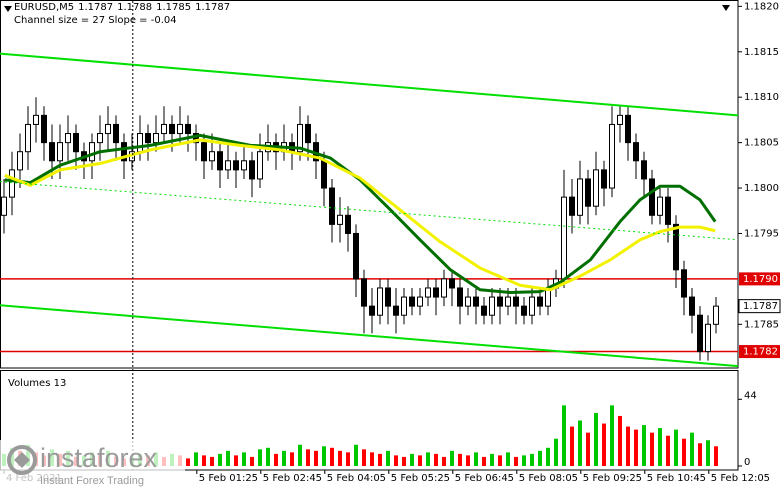 This screenshot has height=489, width=781. Describe the element at coordinates (760, 306) in the screenshot. I see `price-label: 1.1787` at that location.